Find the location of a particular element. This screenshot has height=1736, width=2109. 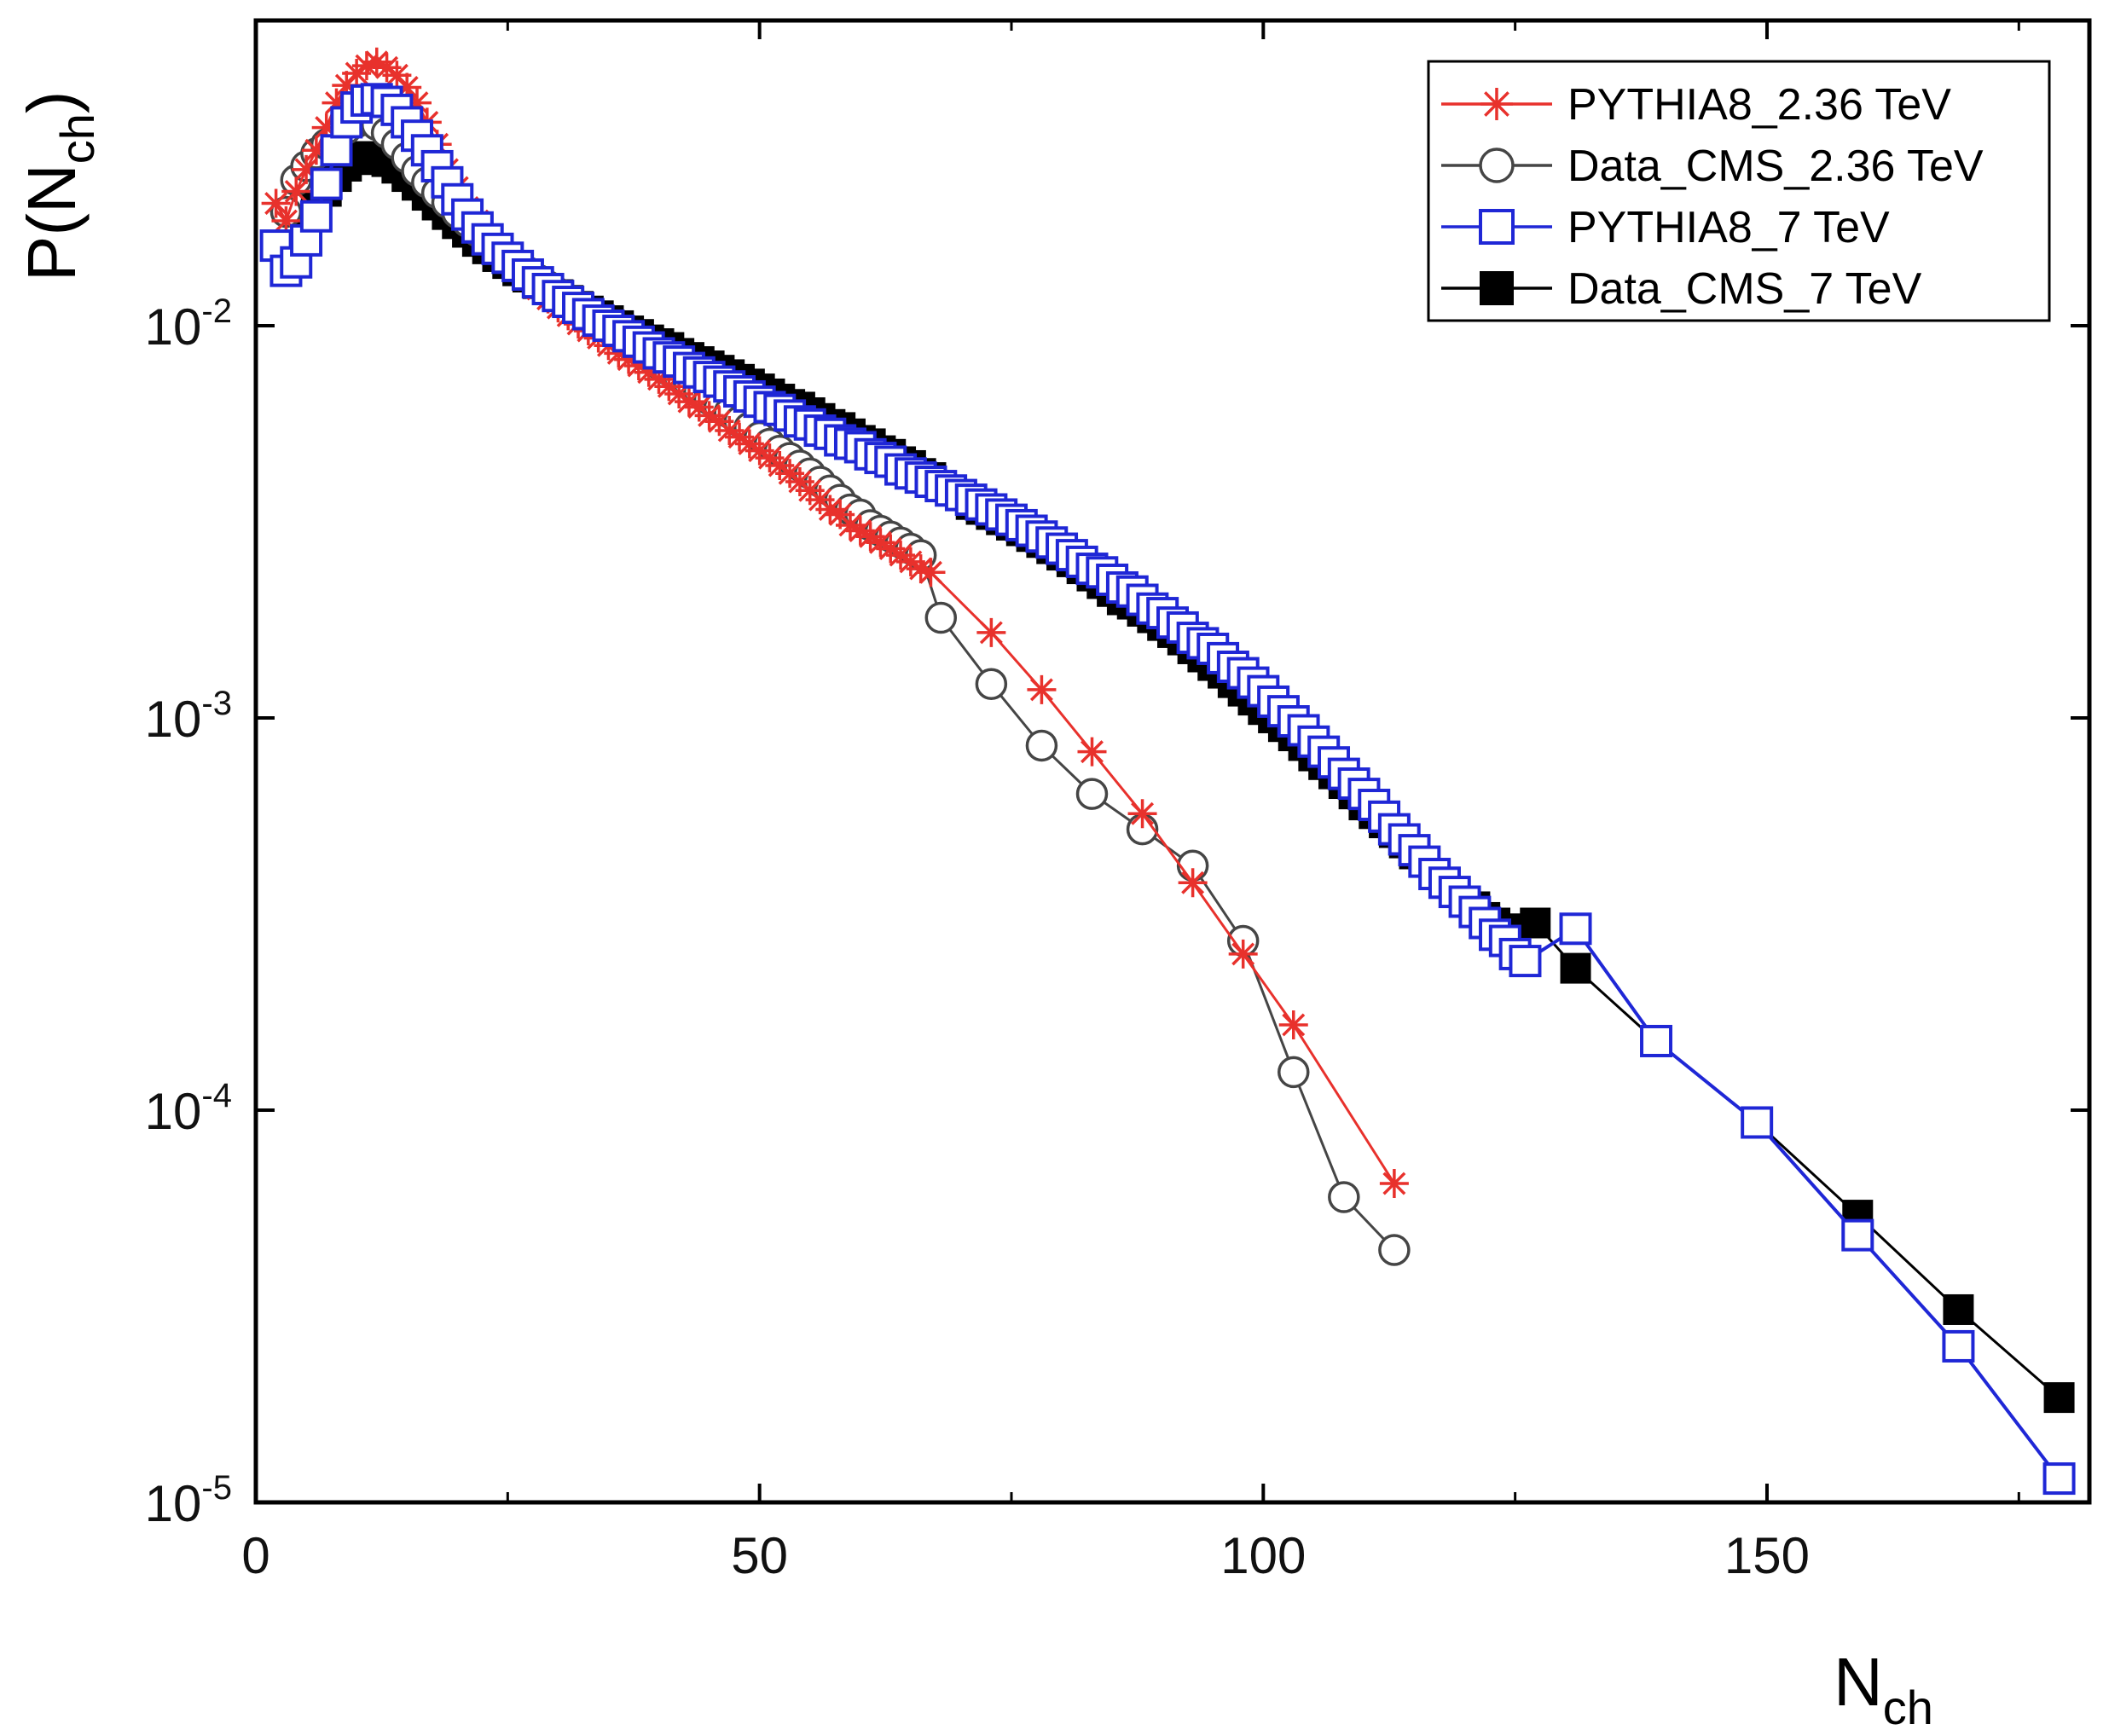

legend-label: PYTHIA8_7 TeV is located at coordinates (1728, 227).